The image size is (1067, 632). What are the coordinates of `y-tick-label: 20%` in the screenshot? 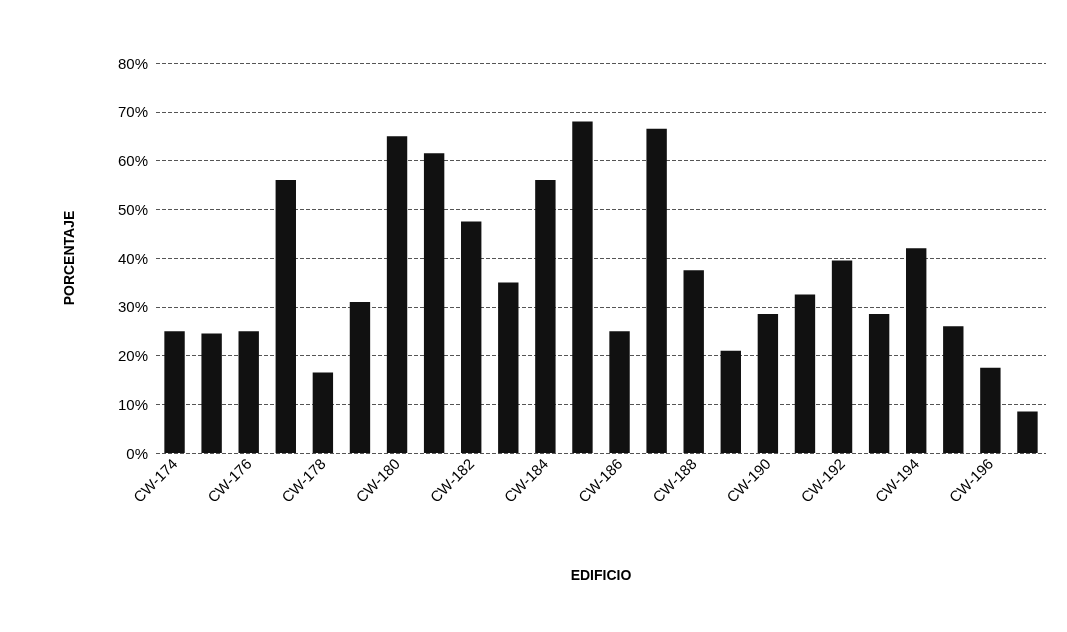 It's located at (132, 355).